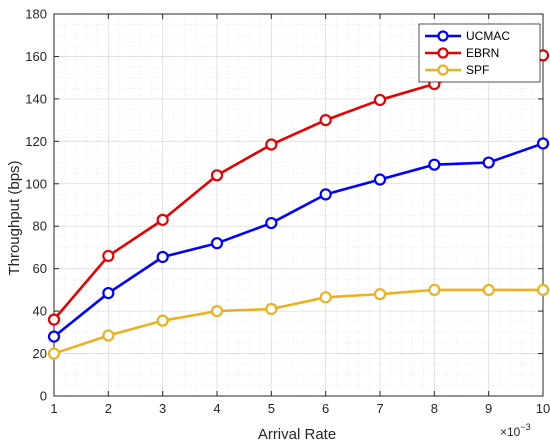 This screenshot has width=550, height=448. Describe the element at coordinates (443, 36) in the screenshot. I see `legend-marker-ucmac` at that location.